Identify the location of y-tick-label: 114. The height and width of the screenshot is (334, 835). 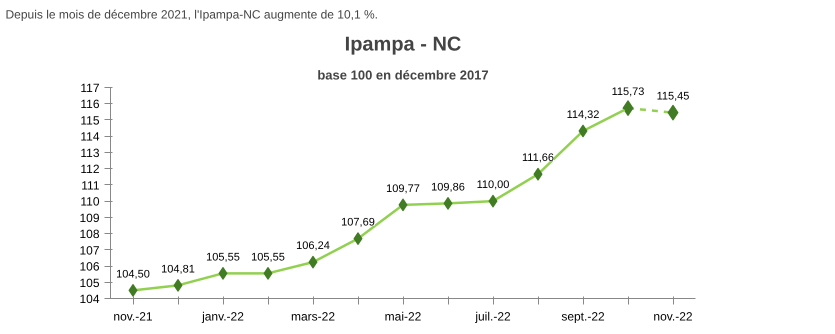
(90, 137).